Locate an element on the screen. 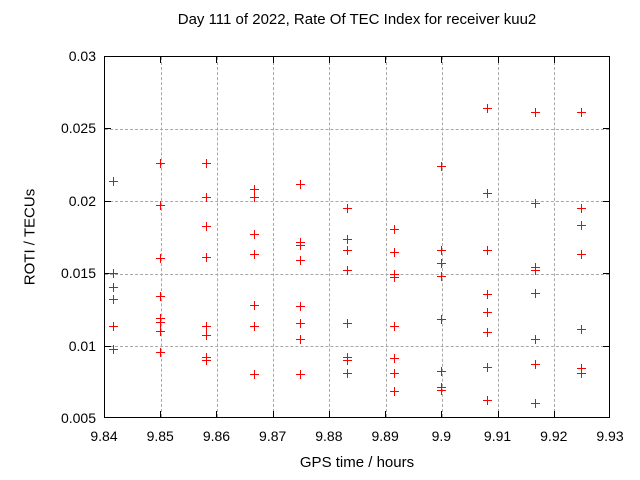 Image resolution: width=640 pixels, height=480 pixels. y-axis-label: ROTI / TECUs is located at coordinates (30, 237).